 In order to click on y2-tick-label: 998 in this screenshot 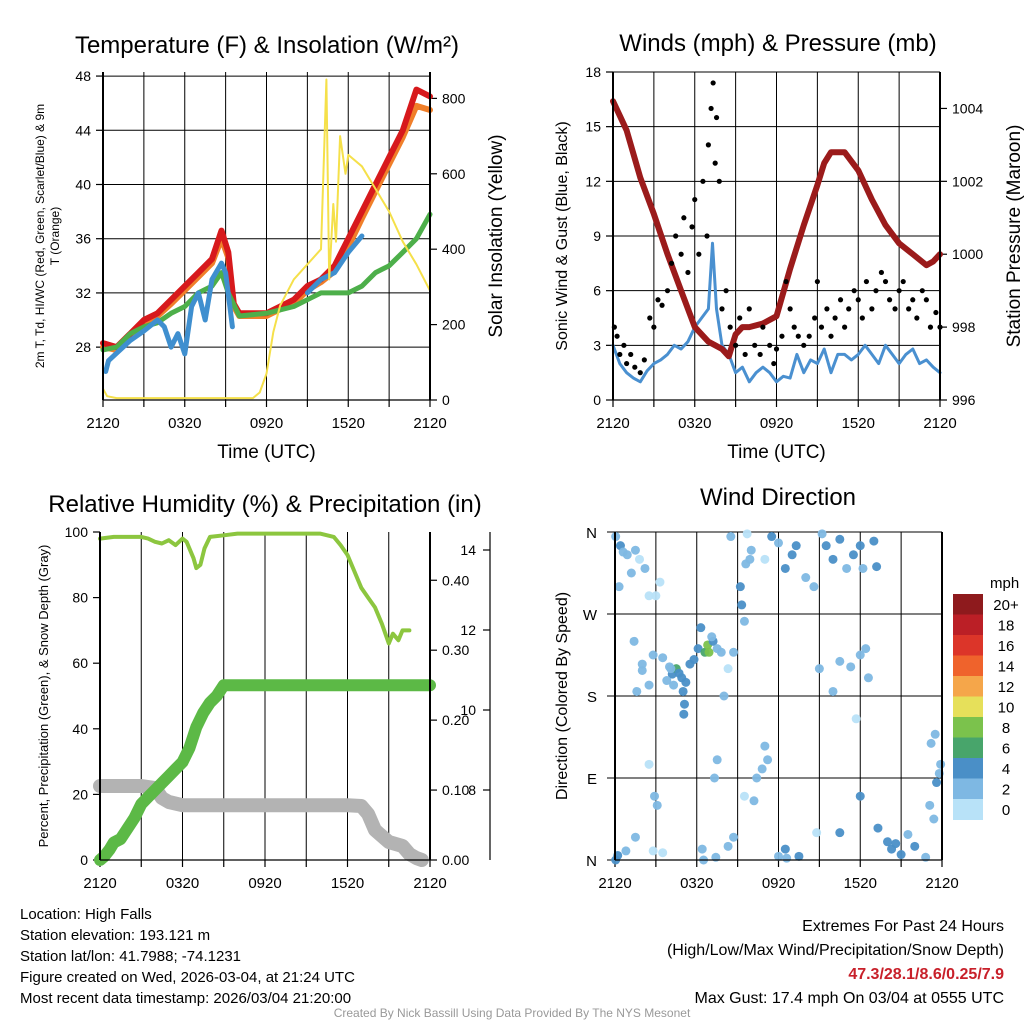, I will do `click(964, 327)`.